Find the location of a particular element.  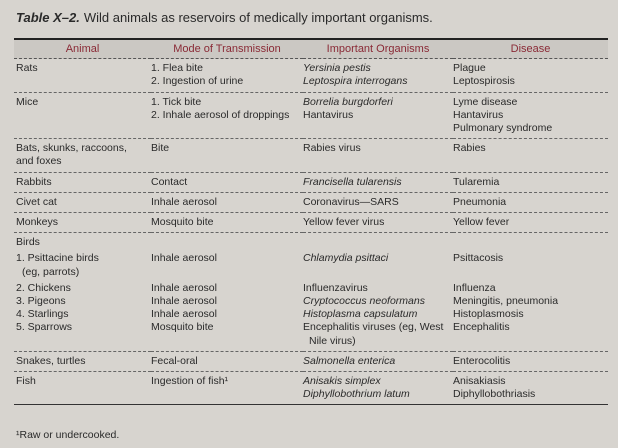

cell-line: Fish is located at coordinates (26, 381).